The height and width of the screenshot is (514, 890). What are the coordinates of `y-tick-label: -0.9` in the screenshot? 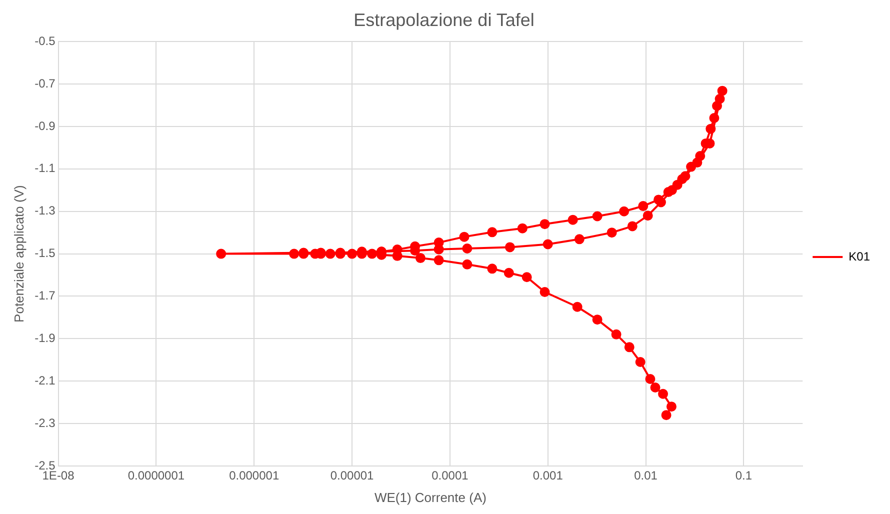 It's located at (45, 125).